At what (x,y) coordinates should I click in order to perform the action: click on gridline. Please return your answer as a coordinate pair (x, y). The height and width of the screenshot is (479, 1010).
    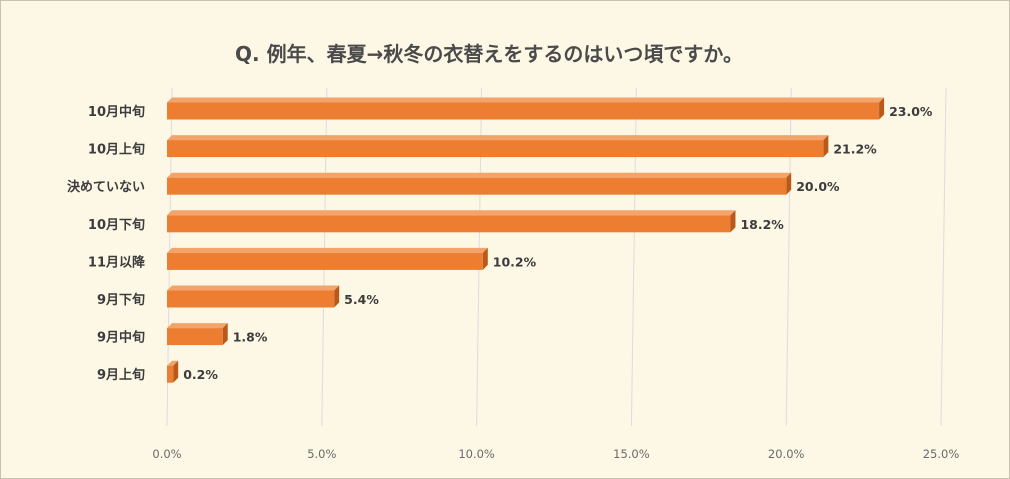
    Looking at the image, I should click on (943, 257).